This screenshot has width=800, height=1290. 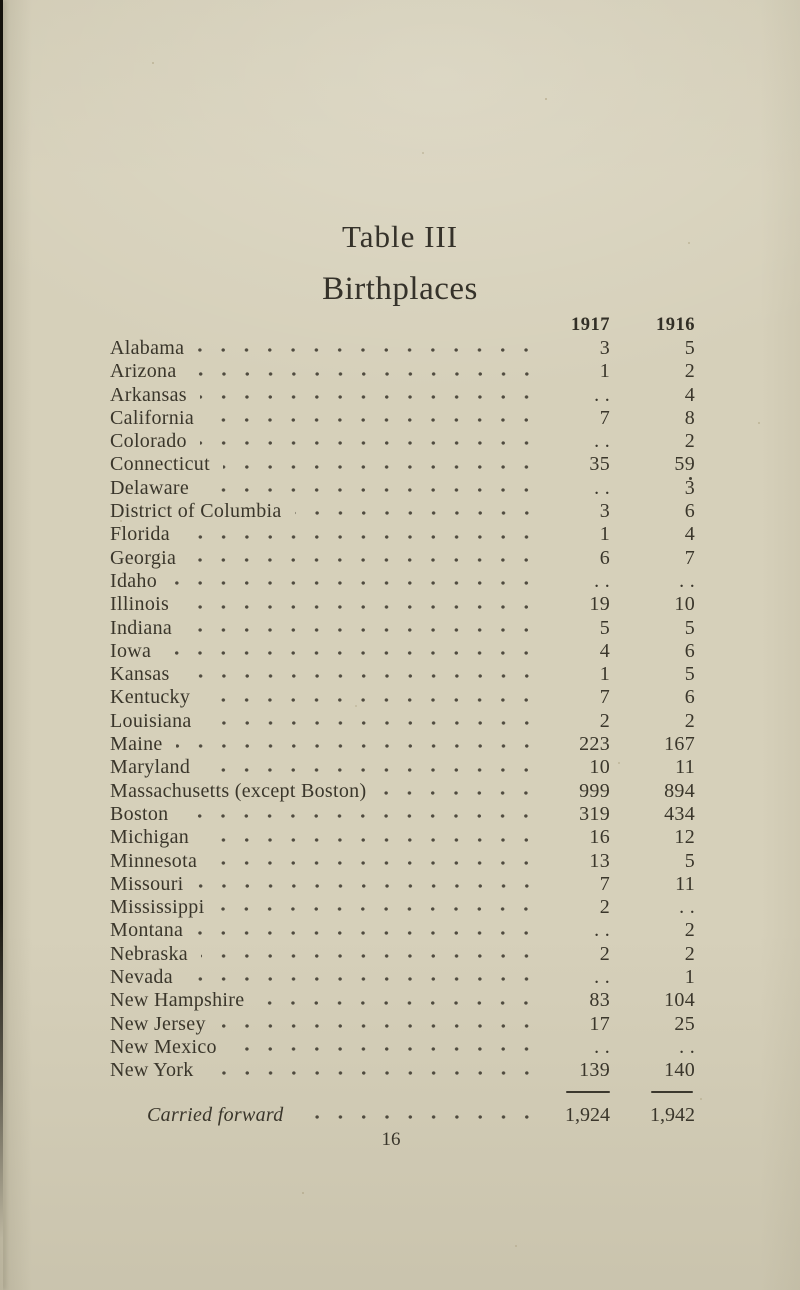 I want to click on state-label: Michigan, so click(x=150, y=837).